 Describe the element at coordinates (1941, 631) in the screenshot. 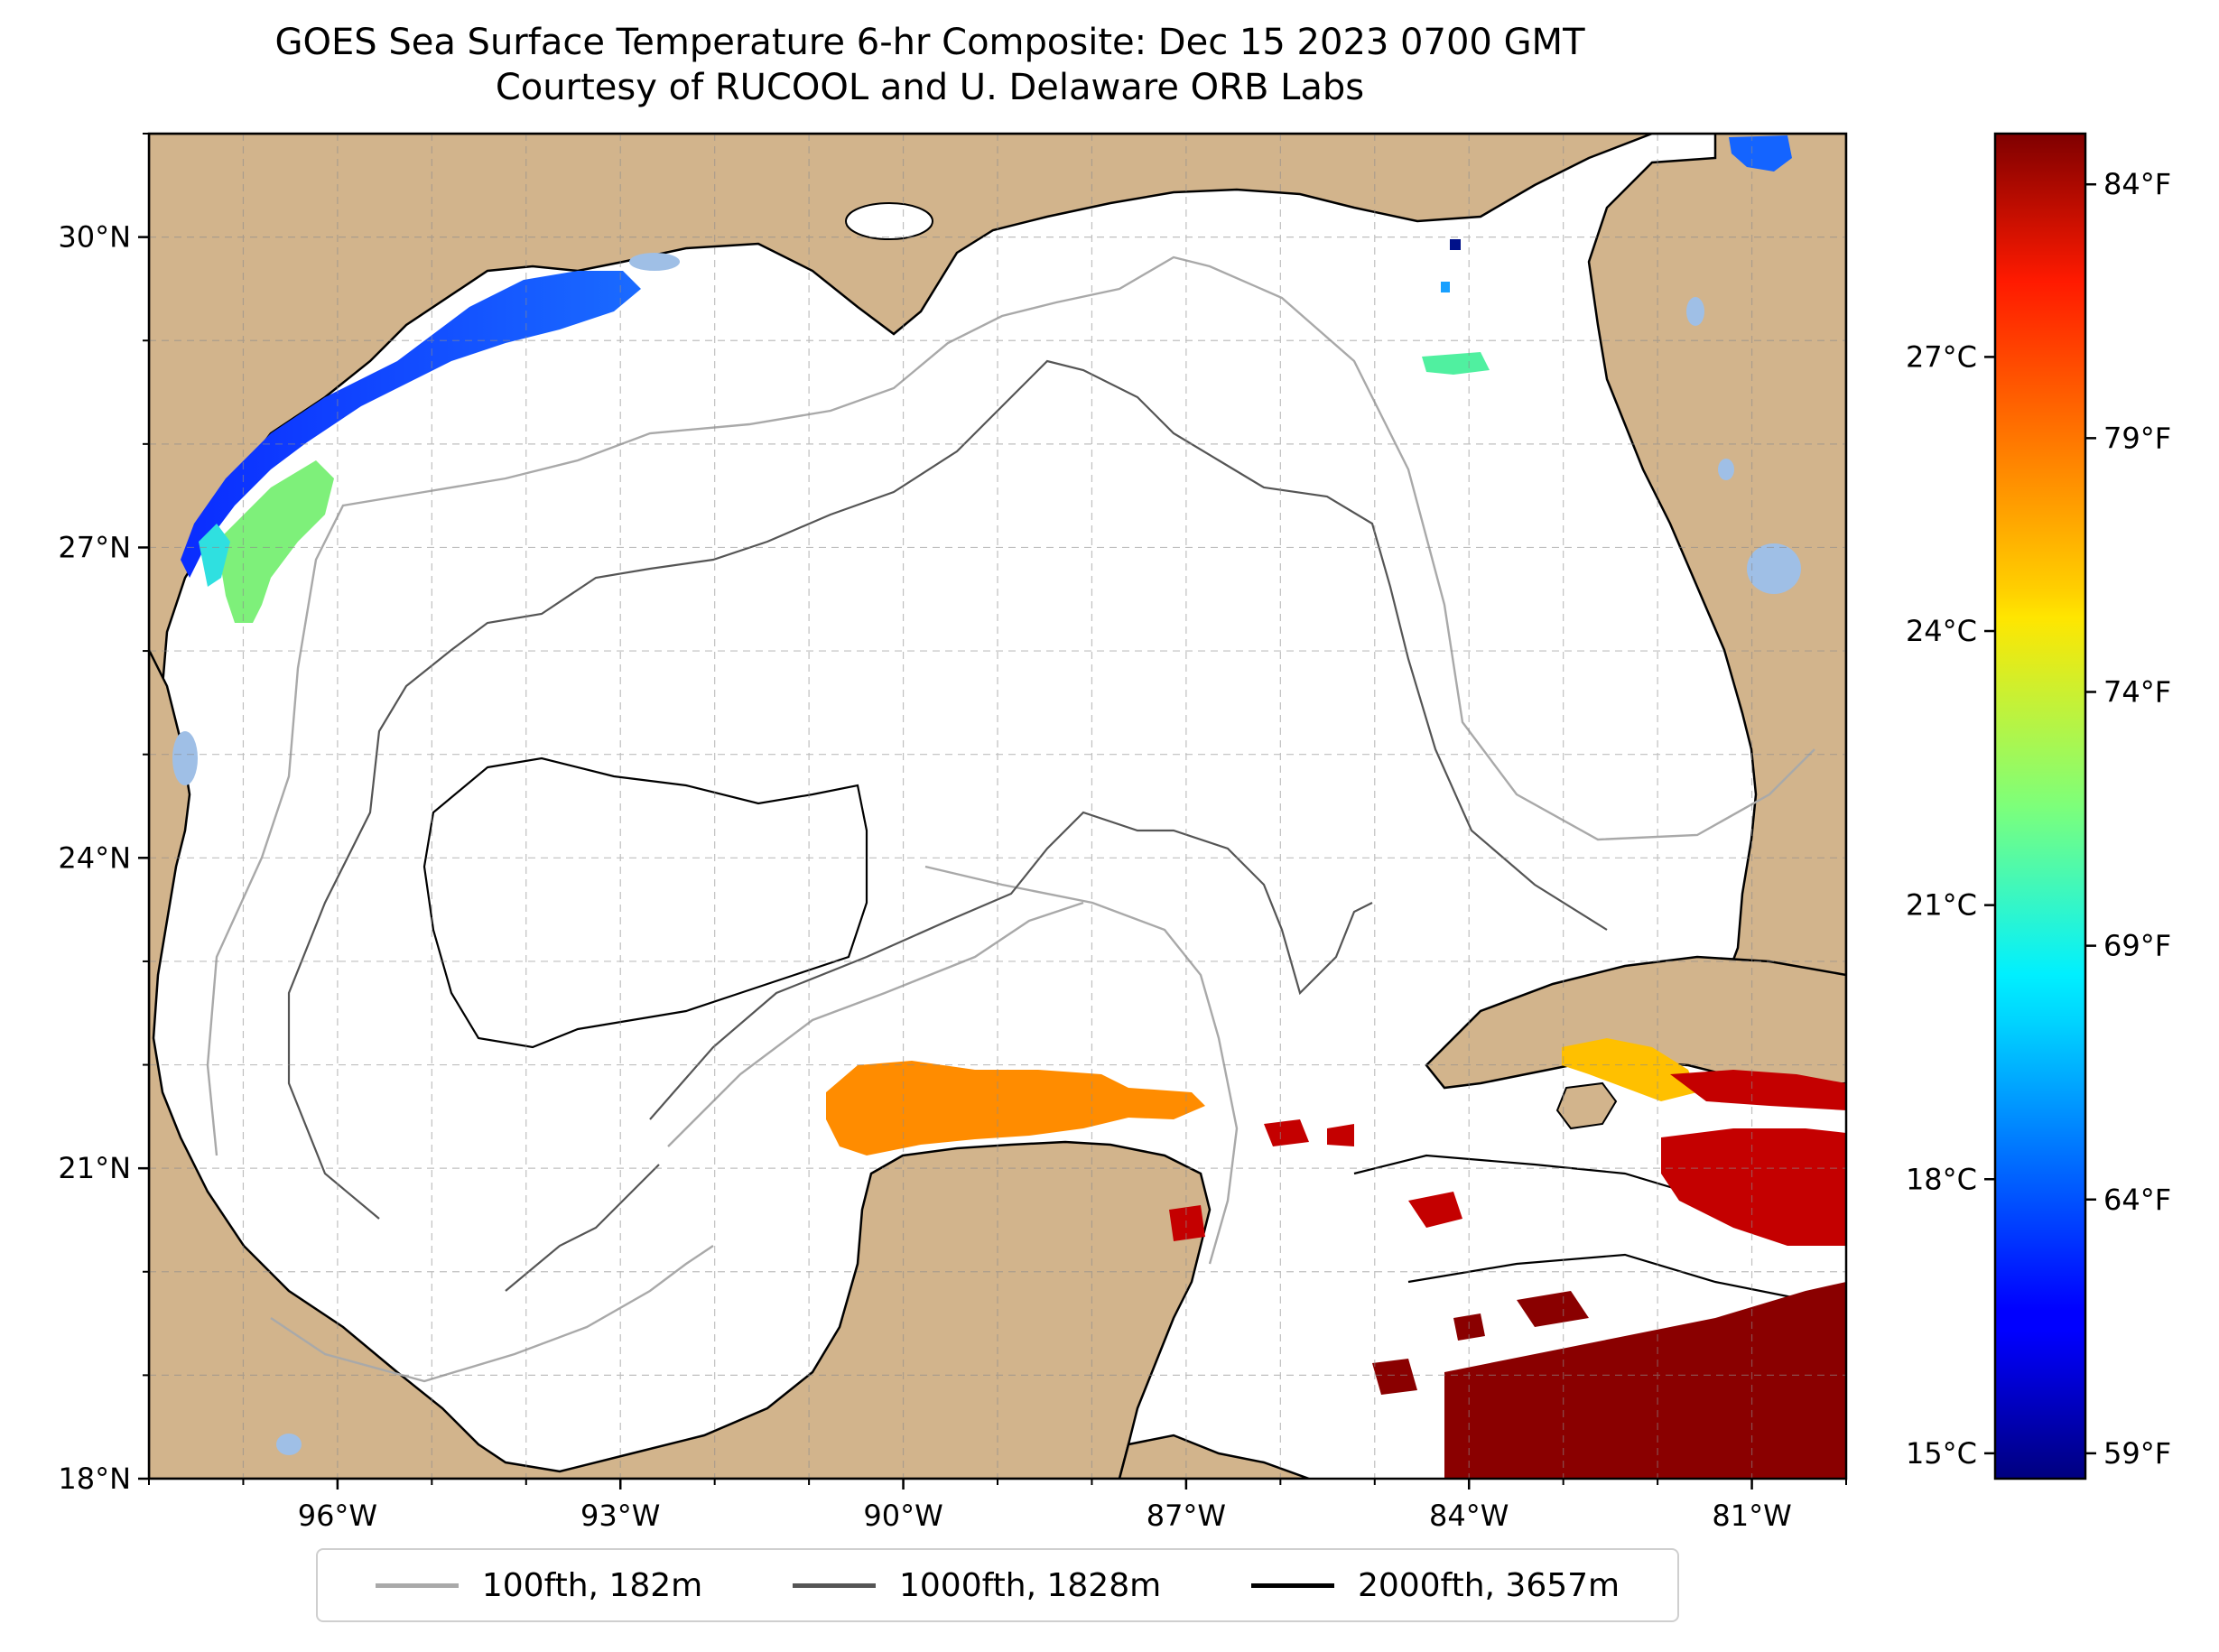

I see `colorbar-c-label: 24°C` at that location.